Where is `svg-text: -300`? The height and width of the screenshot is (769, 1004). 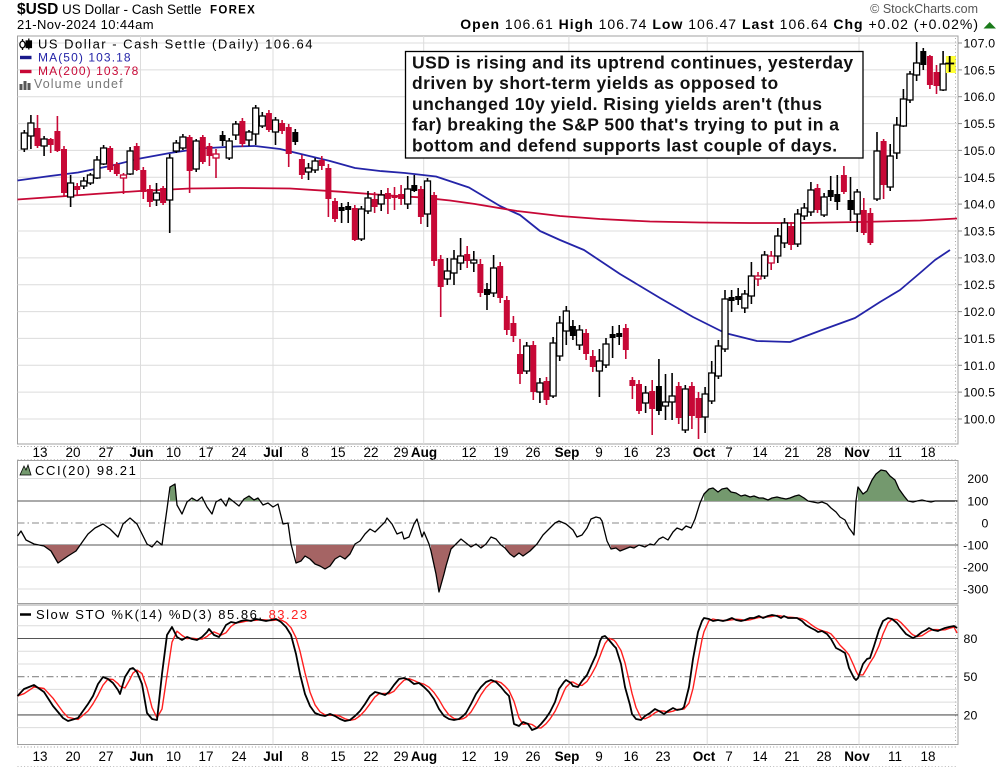 svg-text: -300 is located at coordinates (975, 590).